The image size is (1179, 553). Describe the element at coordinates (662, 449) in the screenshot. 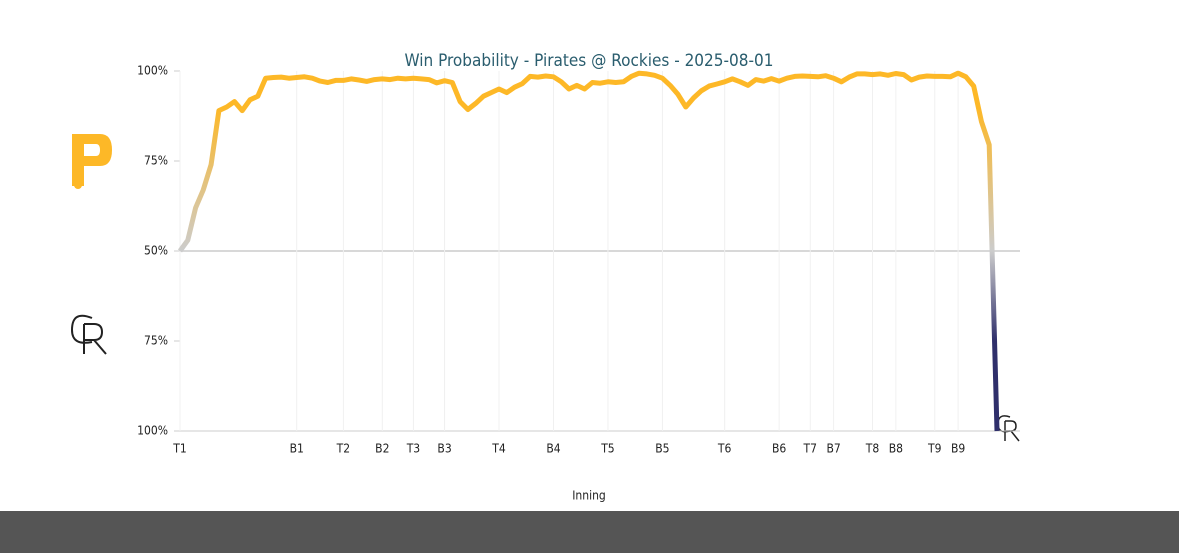

I see `x-tick-label: B5` at that location.